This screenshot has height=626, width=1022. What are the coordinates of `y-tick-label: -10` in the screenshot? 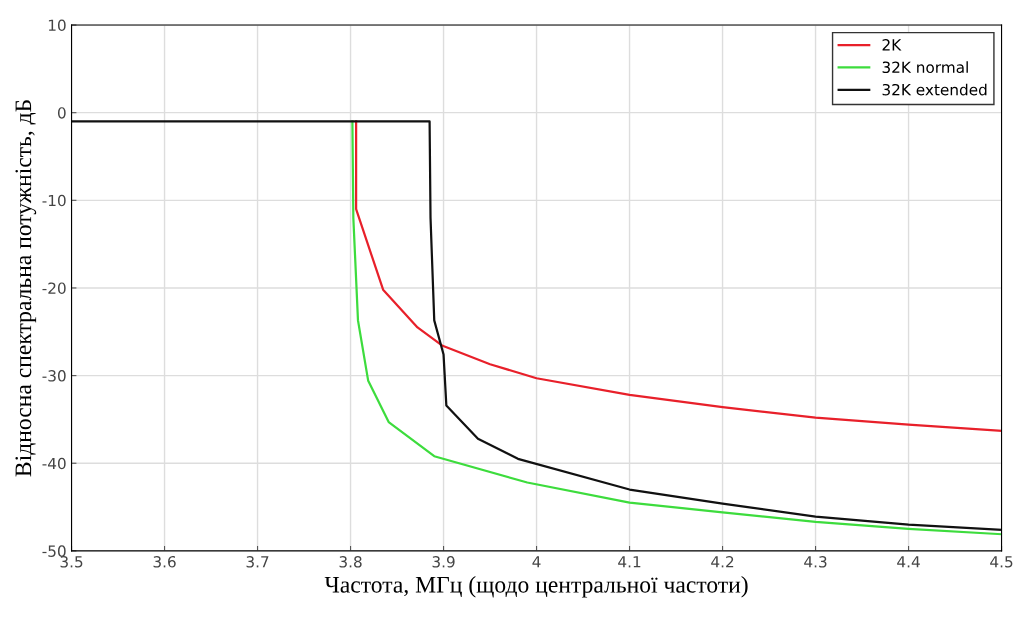 It's located at (54, 200).